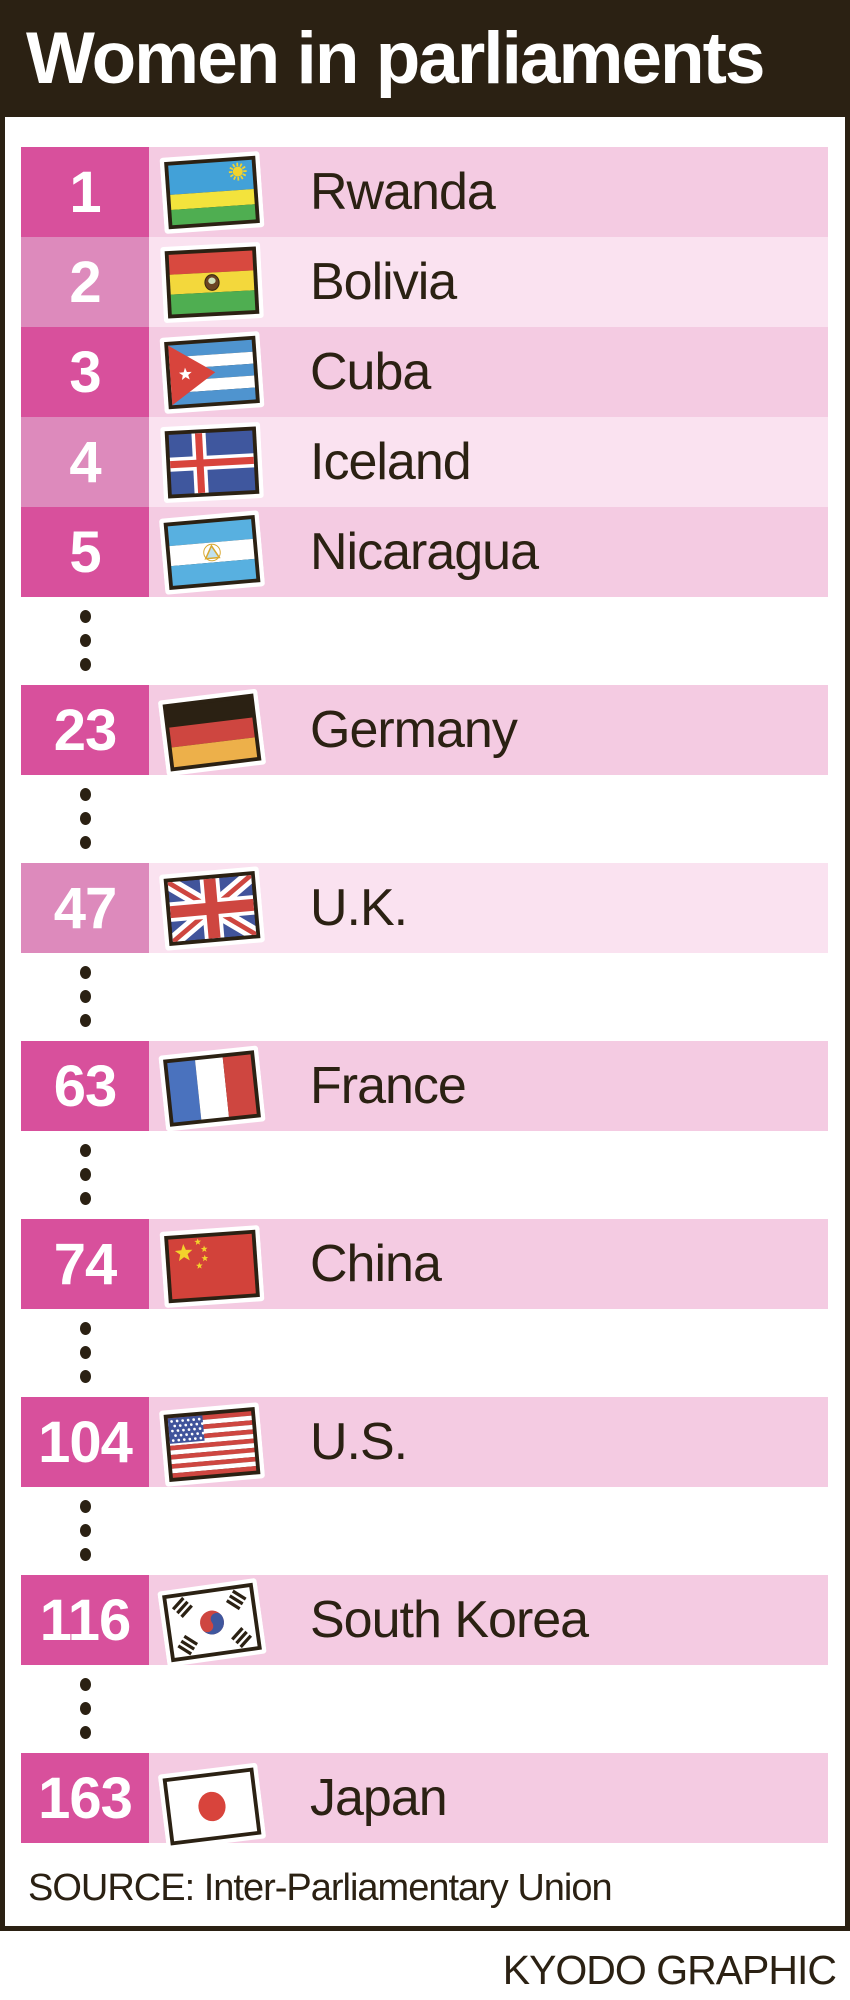 The width and height of the screenshot is (850, 2000). I want to click on ranking-row: 5 Nicaragua, so click(424, 552).